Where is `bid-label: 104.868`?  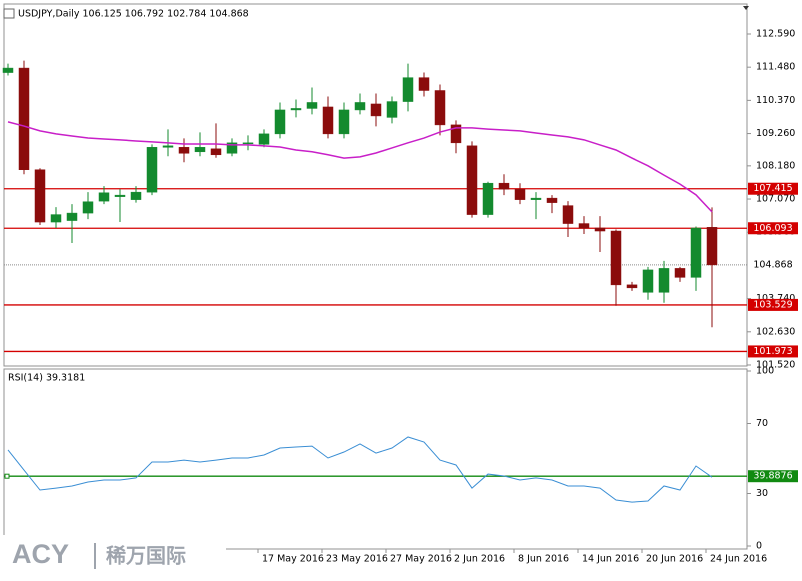
bid-label: 104.868 is located at coordinates (772, 264).